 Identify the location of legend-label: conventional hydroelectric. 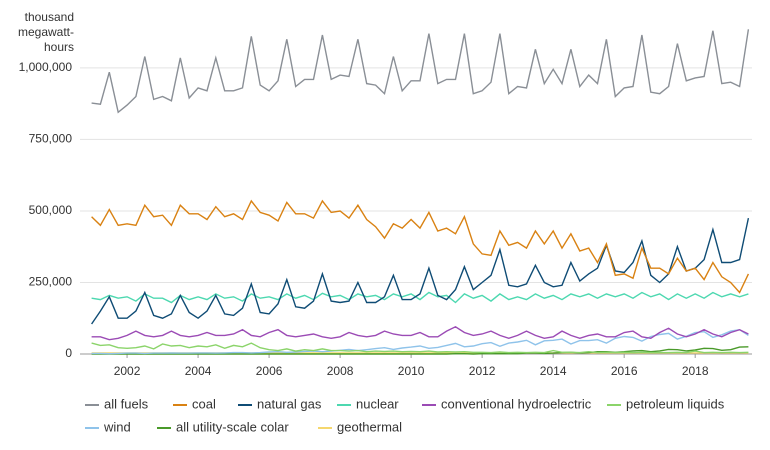
(516, 403).